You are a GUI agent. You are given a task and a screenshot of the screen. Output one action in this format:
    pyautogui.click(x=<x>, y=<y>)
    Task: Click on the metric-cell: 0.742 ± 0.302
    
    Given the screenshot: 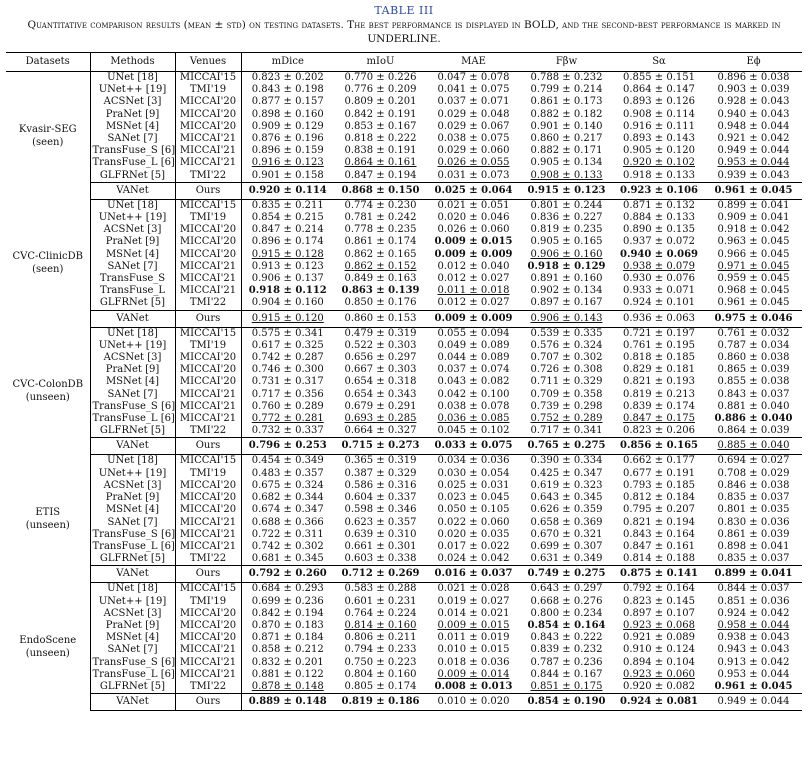 What is the action you would take?
    pyautogui.click(x=287, y=547)
    